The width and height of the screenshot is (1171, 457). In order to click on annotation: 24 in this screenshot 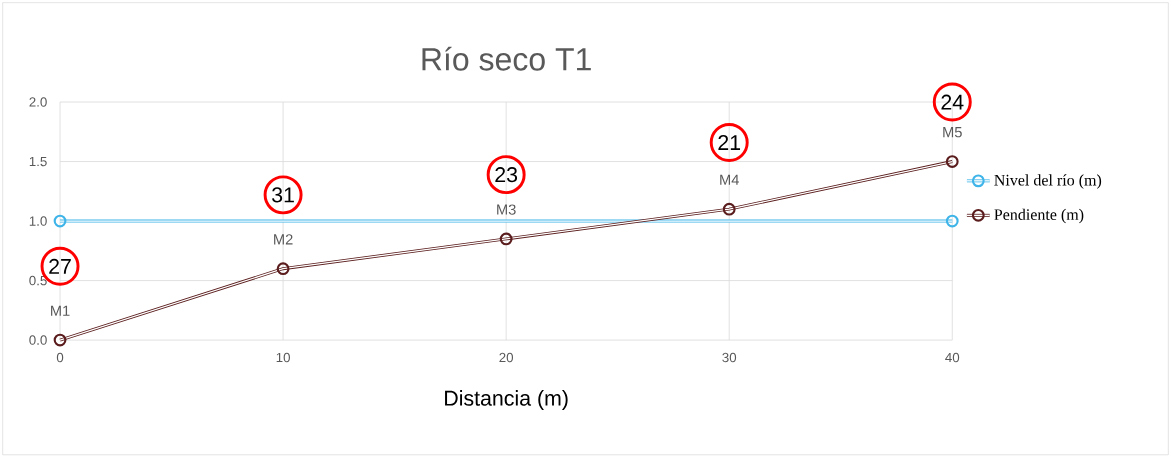, I will do `click(952, 102)`.